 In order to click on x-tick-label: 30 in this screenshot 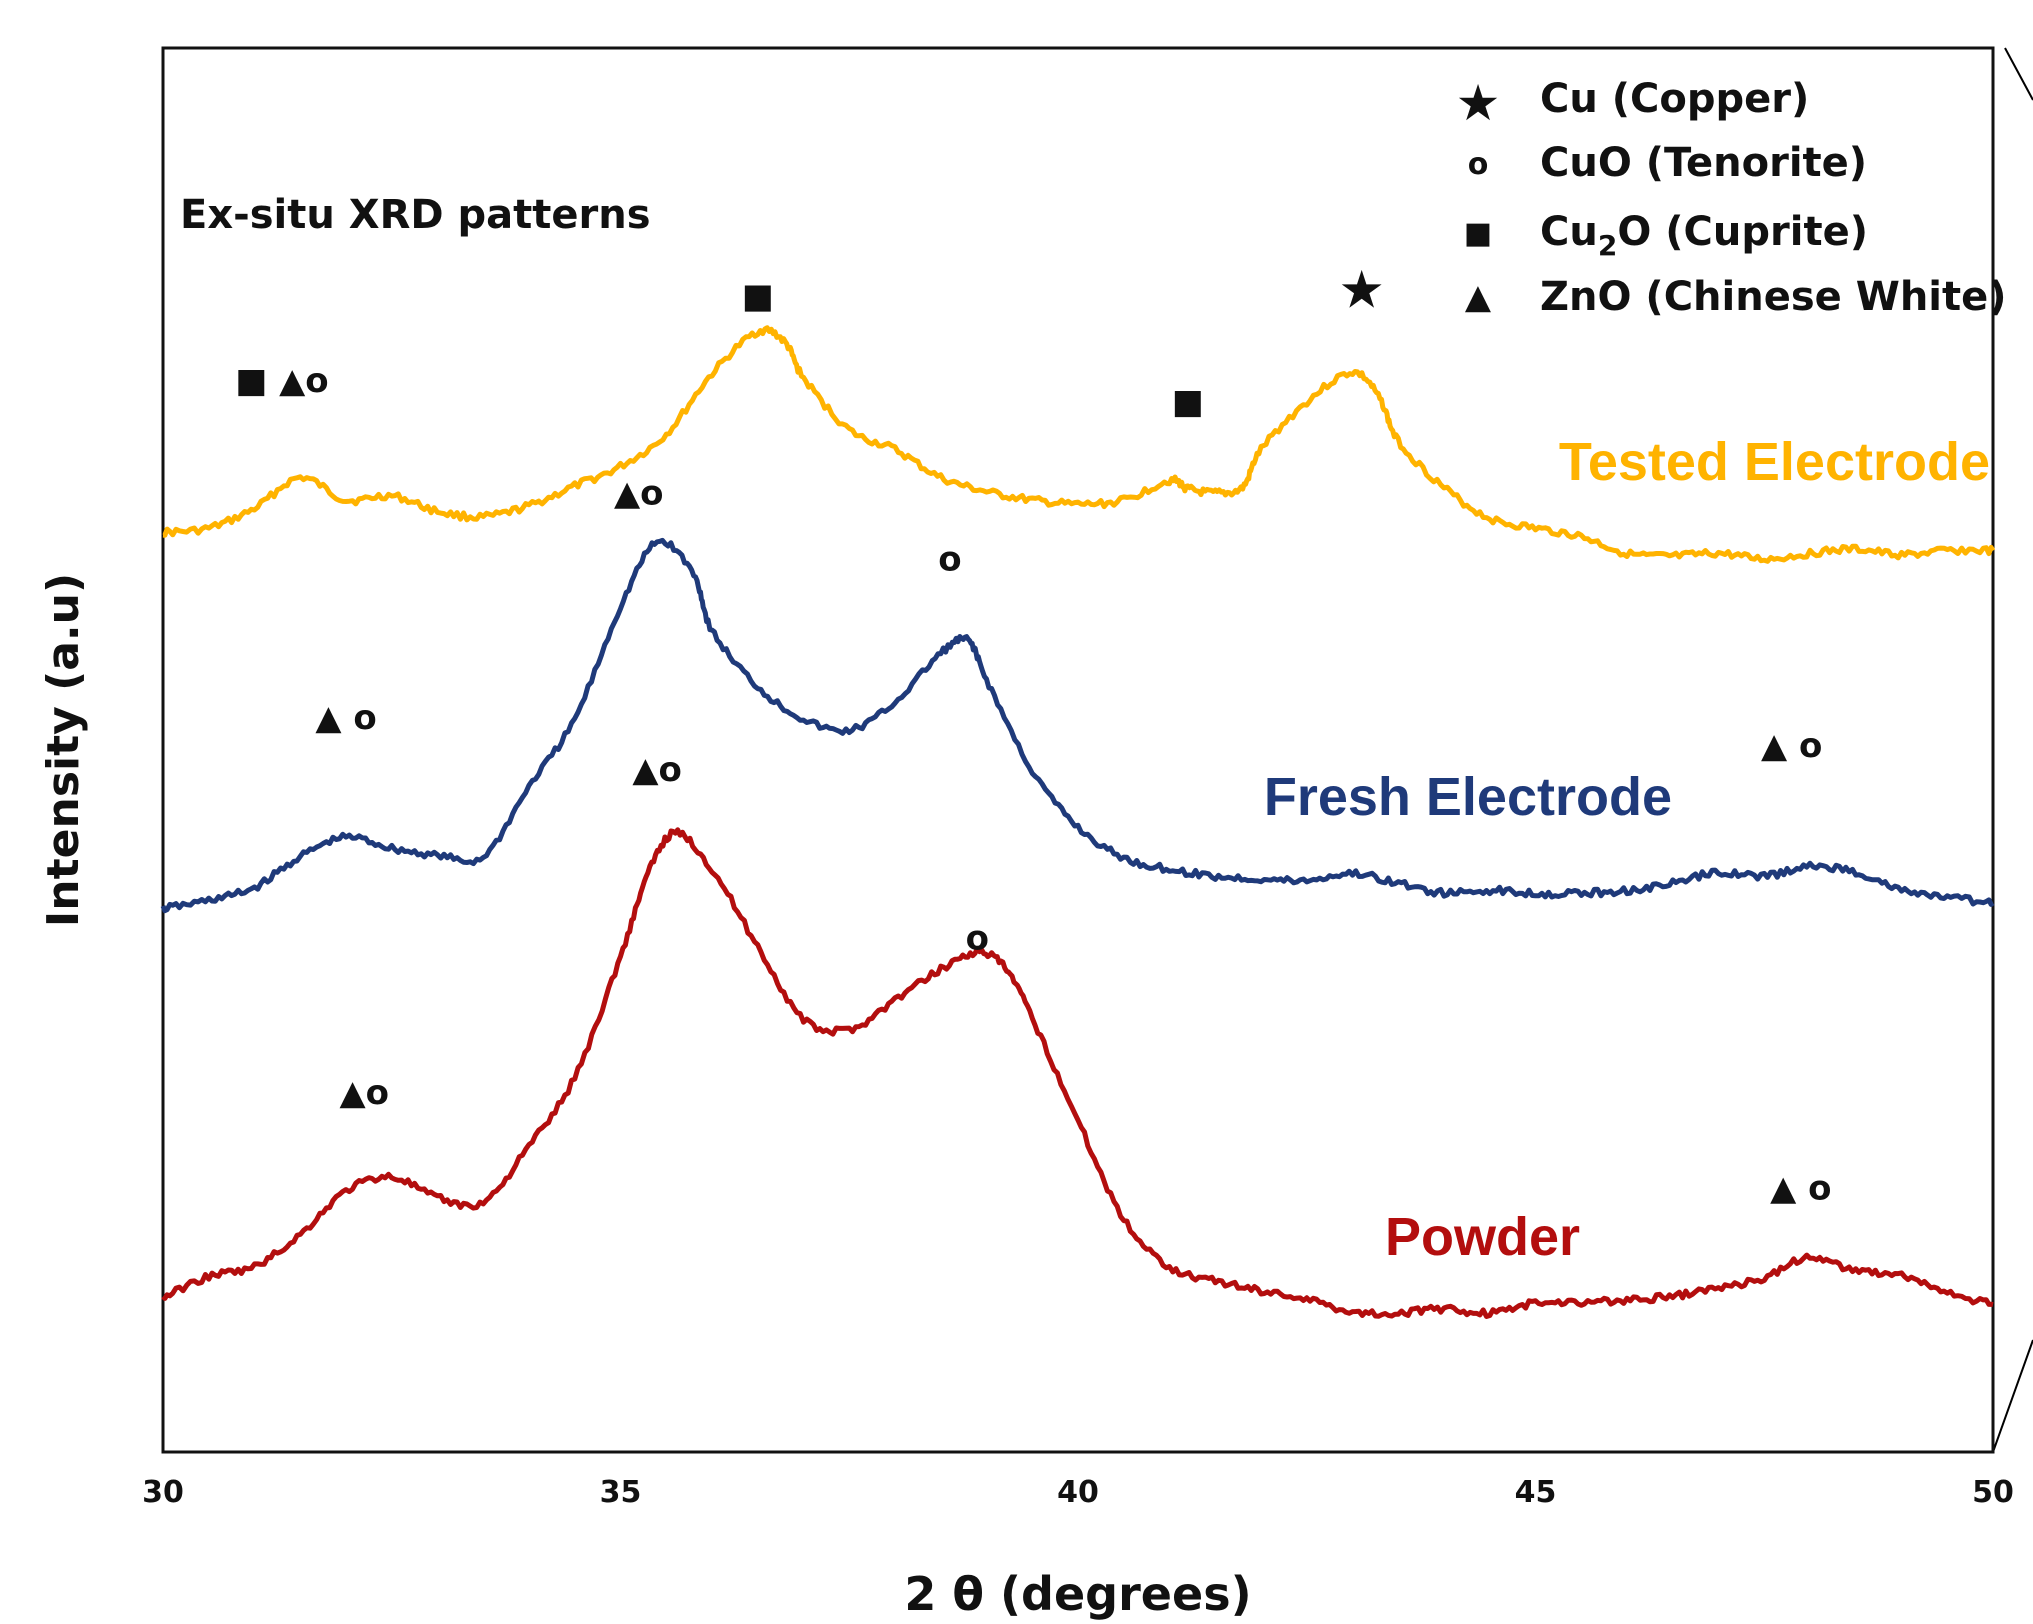, I will do `click(163, 1492)`.